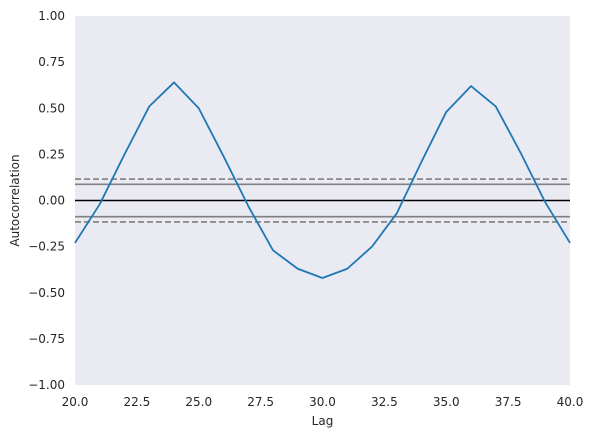 This screenshot has height=438, width=594. What do you see at coordinates (46, 339) in the screenshot?
I see `y-tick-label: −0.75` at bounding box center [46, 339].